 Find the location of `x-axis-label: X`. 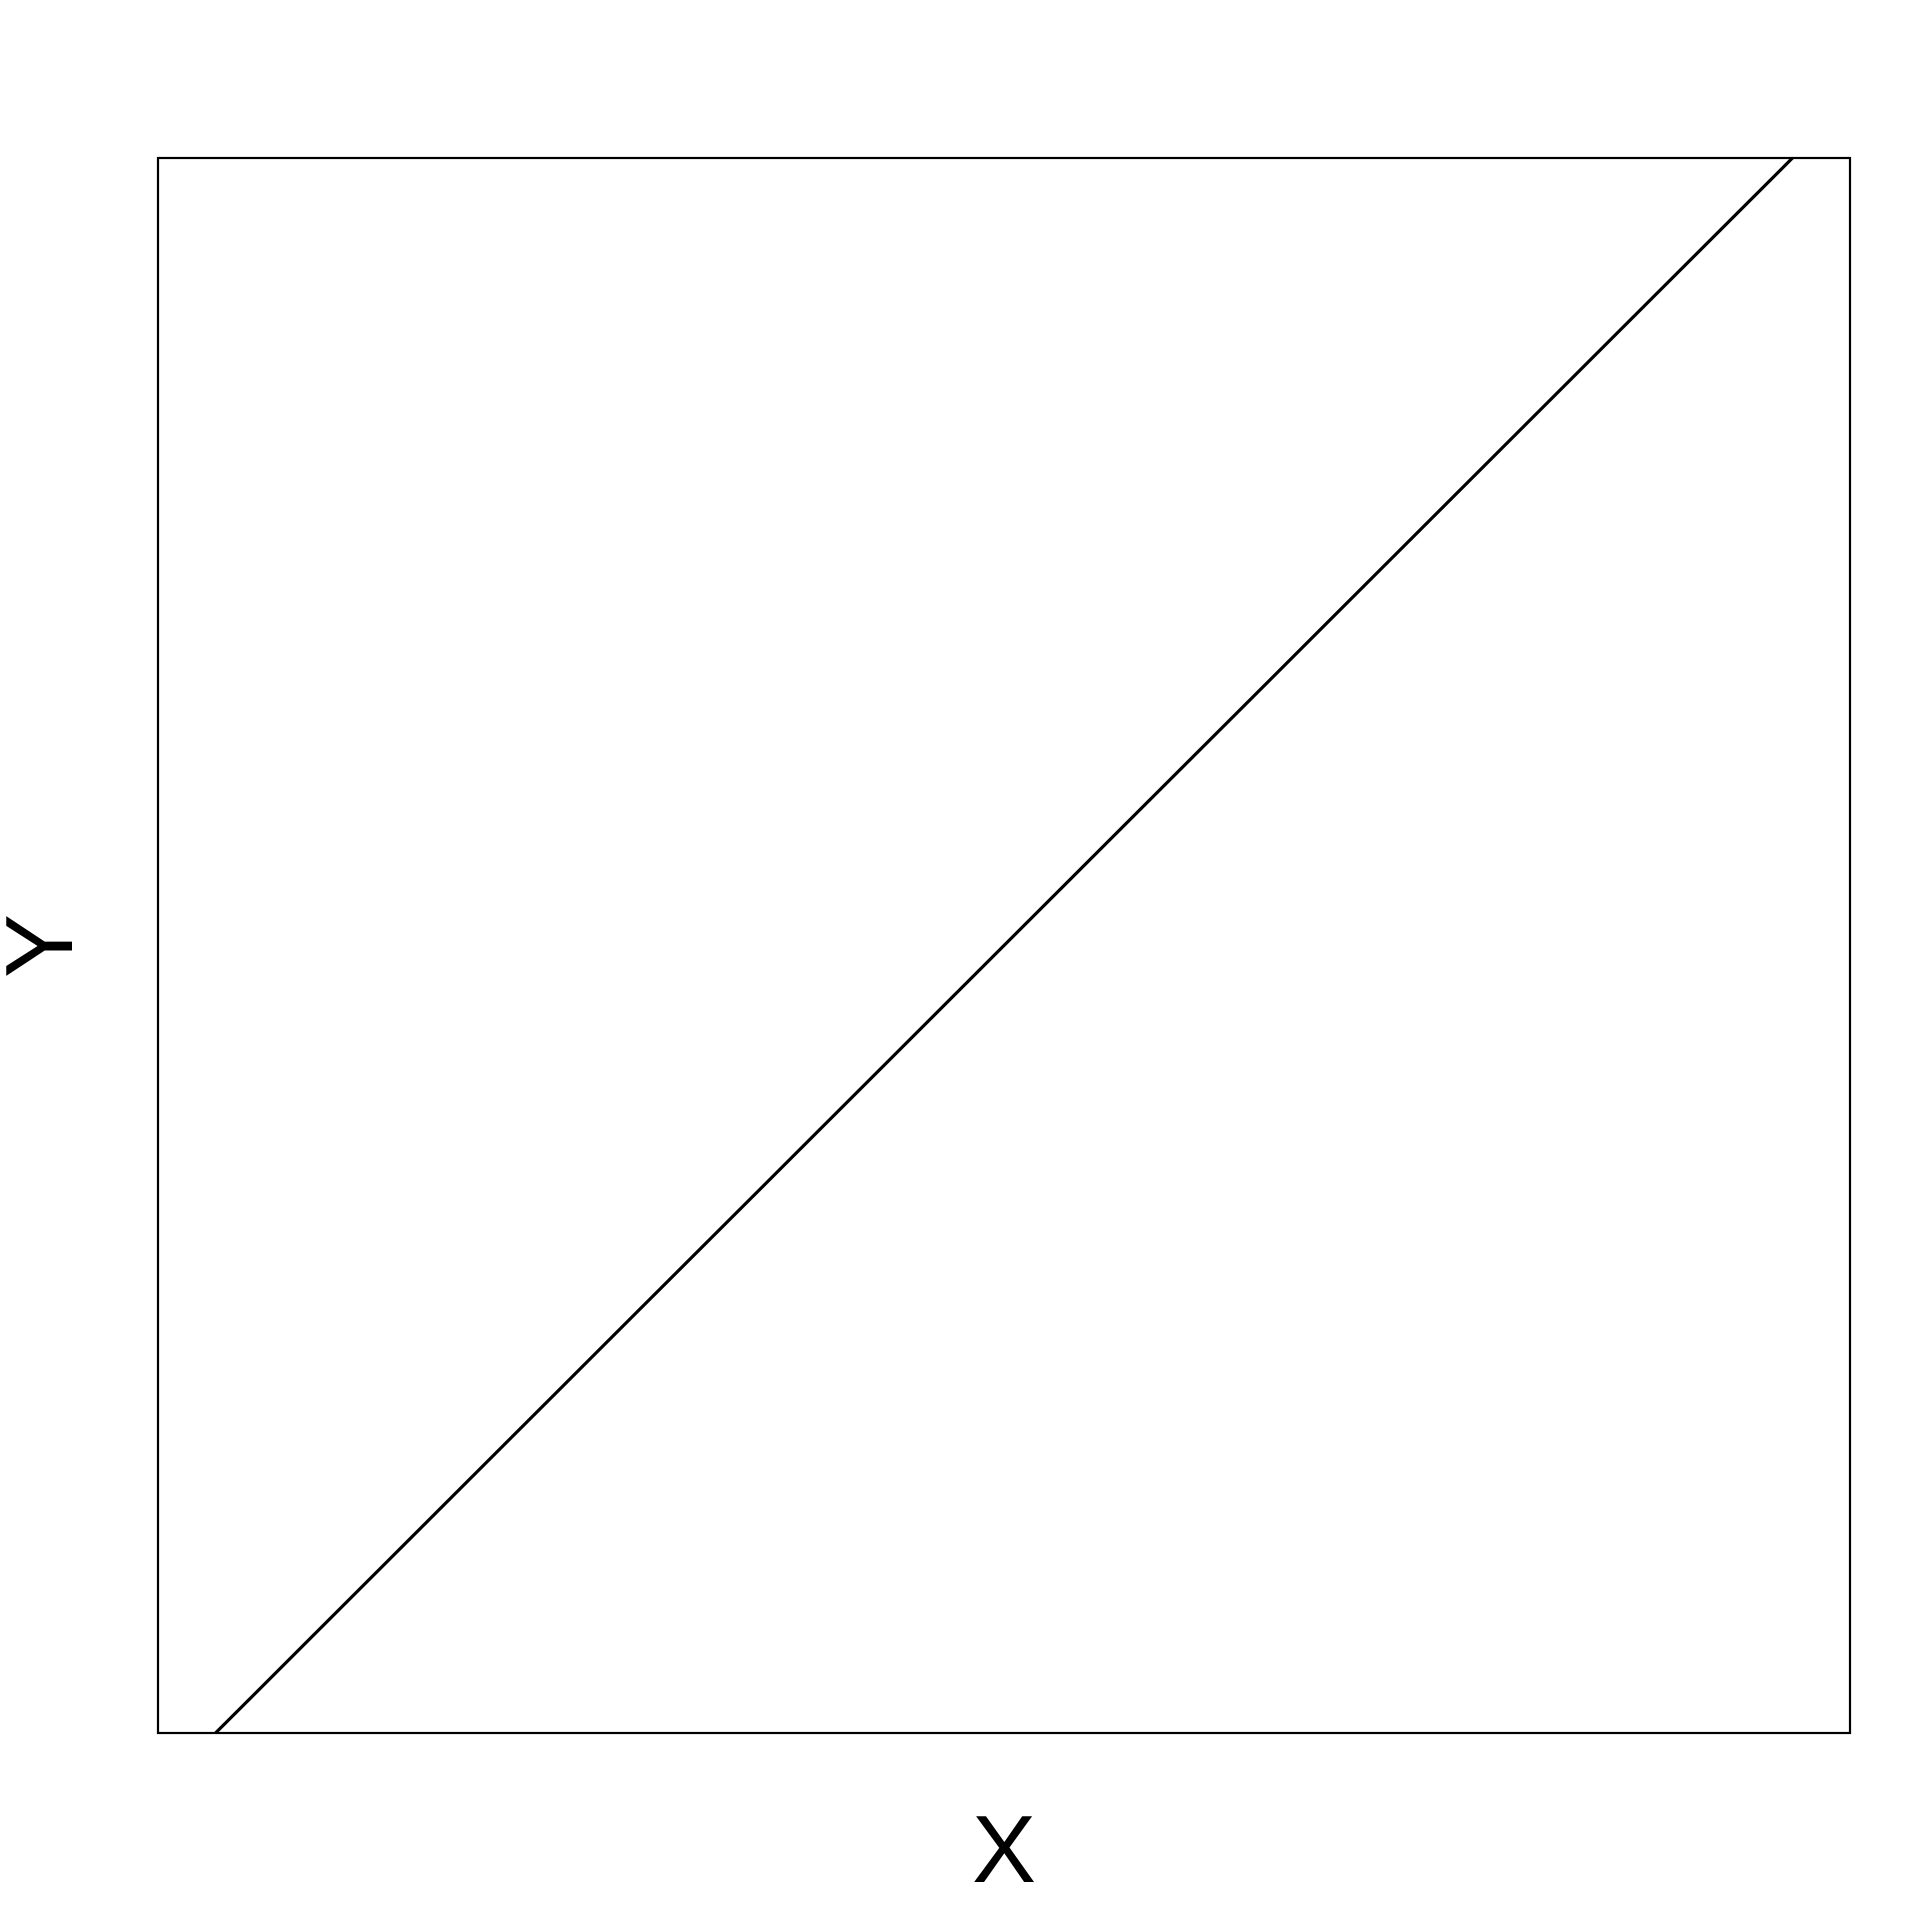

x-axis-label: X is located at coordinates (1004, 1849).